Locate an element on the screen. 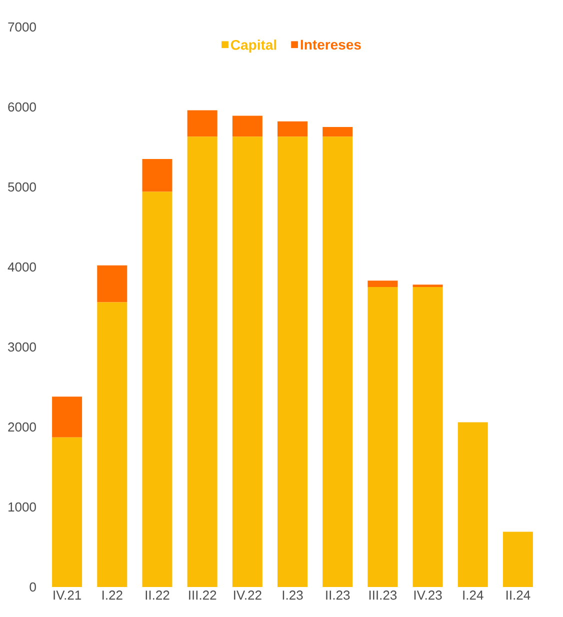  x-tick-label: I.22 is located at coordinates (112, 595).